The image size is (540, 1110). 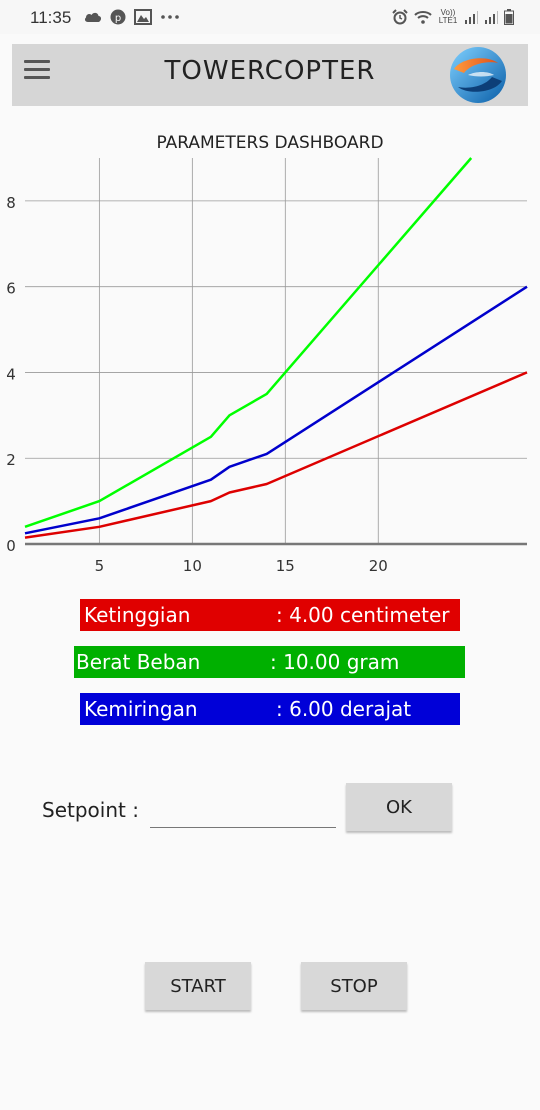 I want to click on reading-kemiringan: Kemiringan : 6.00 derajat, so click(x=270, y=709).